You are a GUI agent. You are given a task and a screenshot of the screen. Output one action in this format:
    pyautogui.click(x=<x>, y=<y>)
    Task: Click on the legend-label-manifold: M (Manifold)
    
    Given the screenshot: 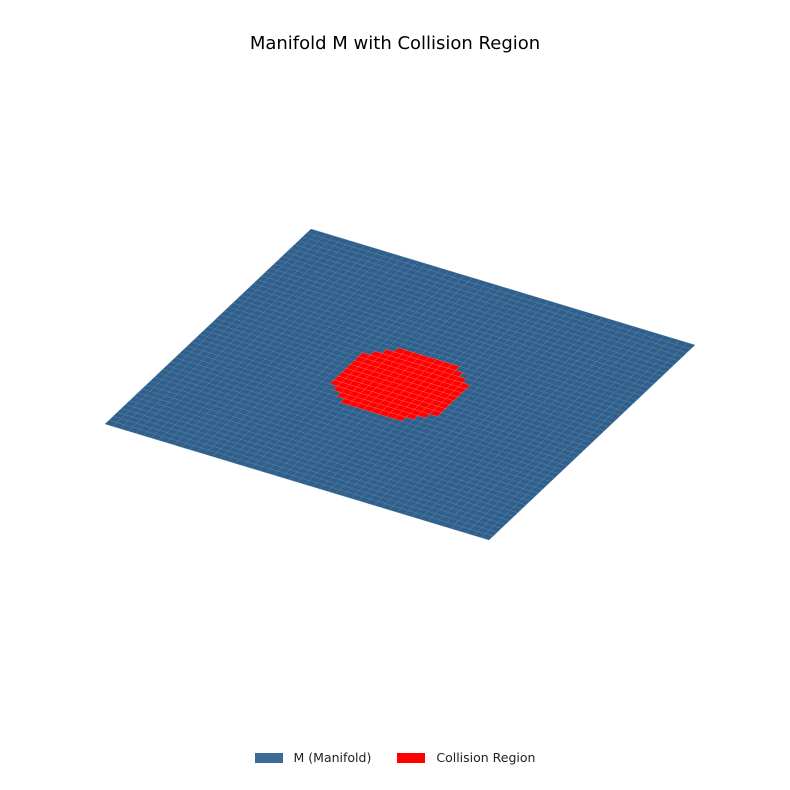 What is the action you would take?
    pyautogui.click(x=332, y=757)
    